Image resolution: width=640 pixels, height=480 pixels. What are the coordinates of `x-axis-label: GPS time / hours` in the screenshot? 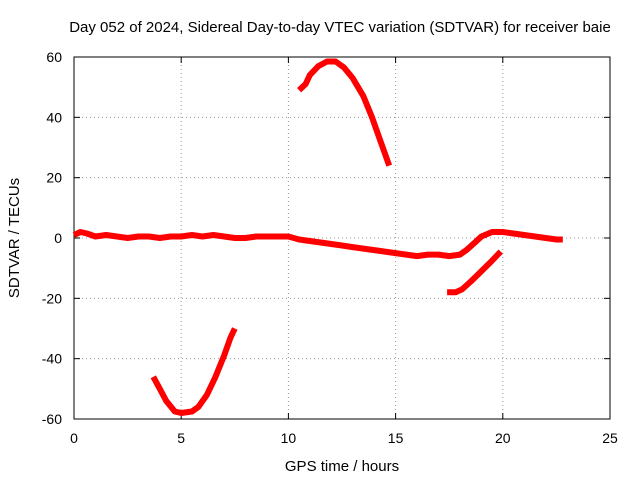 It's located at (342, 466).